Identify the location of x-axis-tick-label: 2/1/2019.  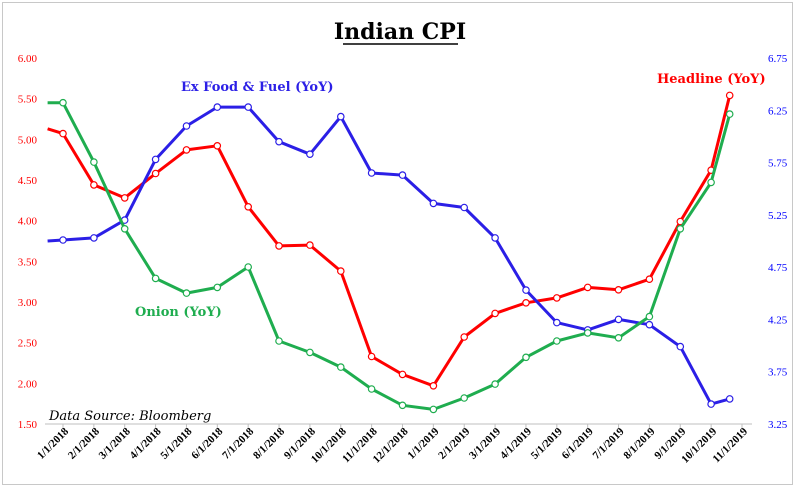
(454, 443).